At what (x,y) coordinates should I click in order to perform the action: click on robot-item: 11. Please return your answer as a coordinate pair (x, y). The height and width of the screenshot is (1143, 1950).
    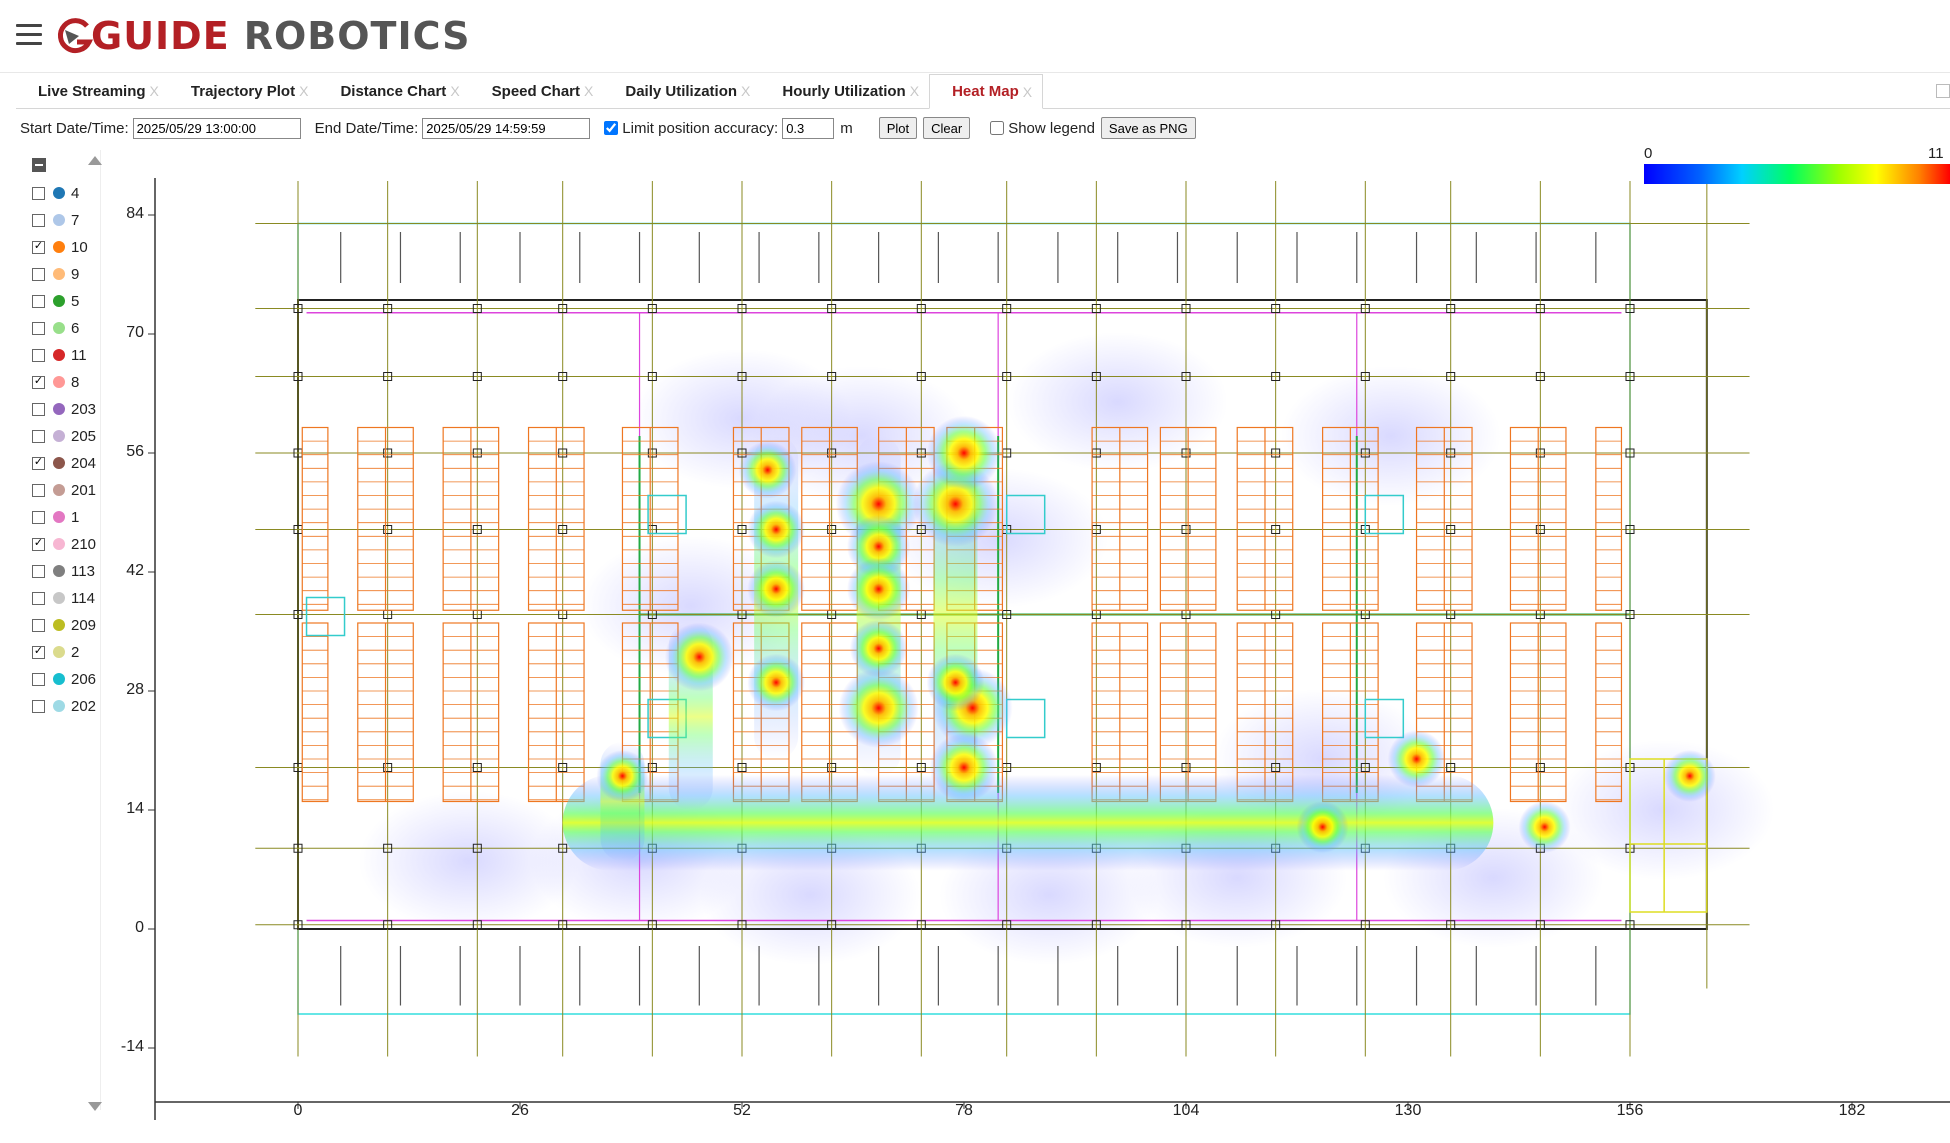
    Looking at the image, I should click on (59, 355).